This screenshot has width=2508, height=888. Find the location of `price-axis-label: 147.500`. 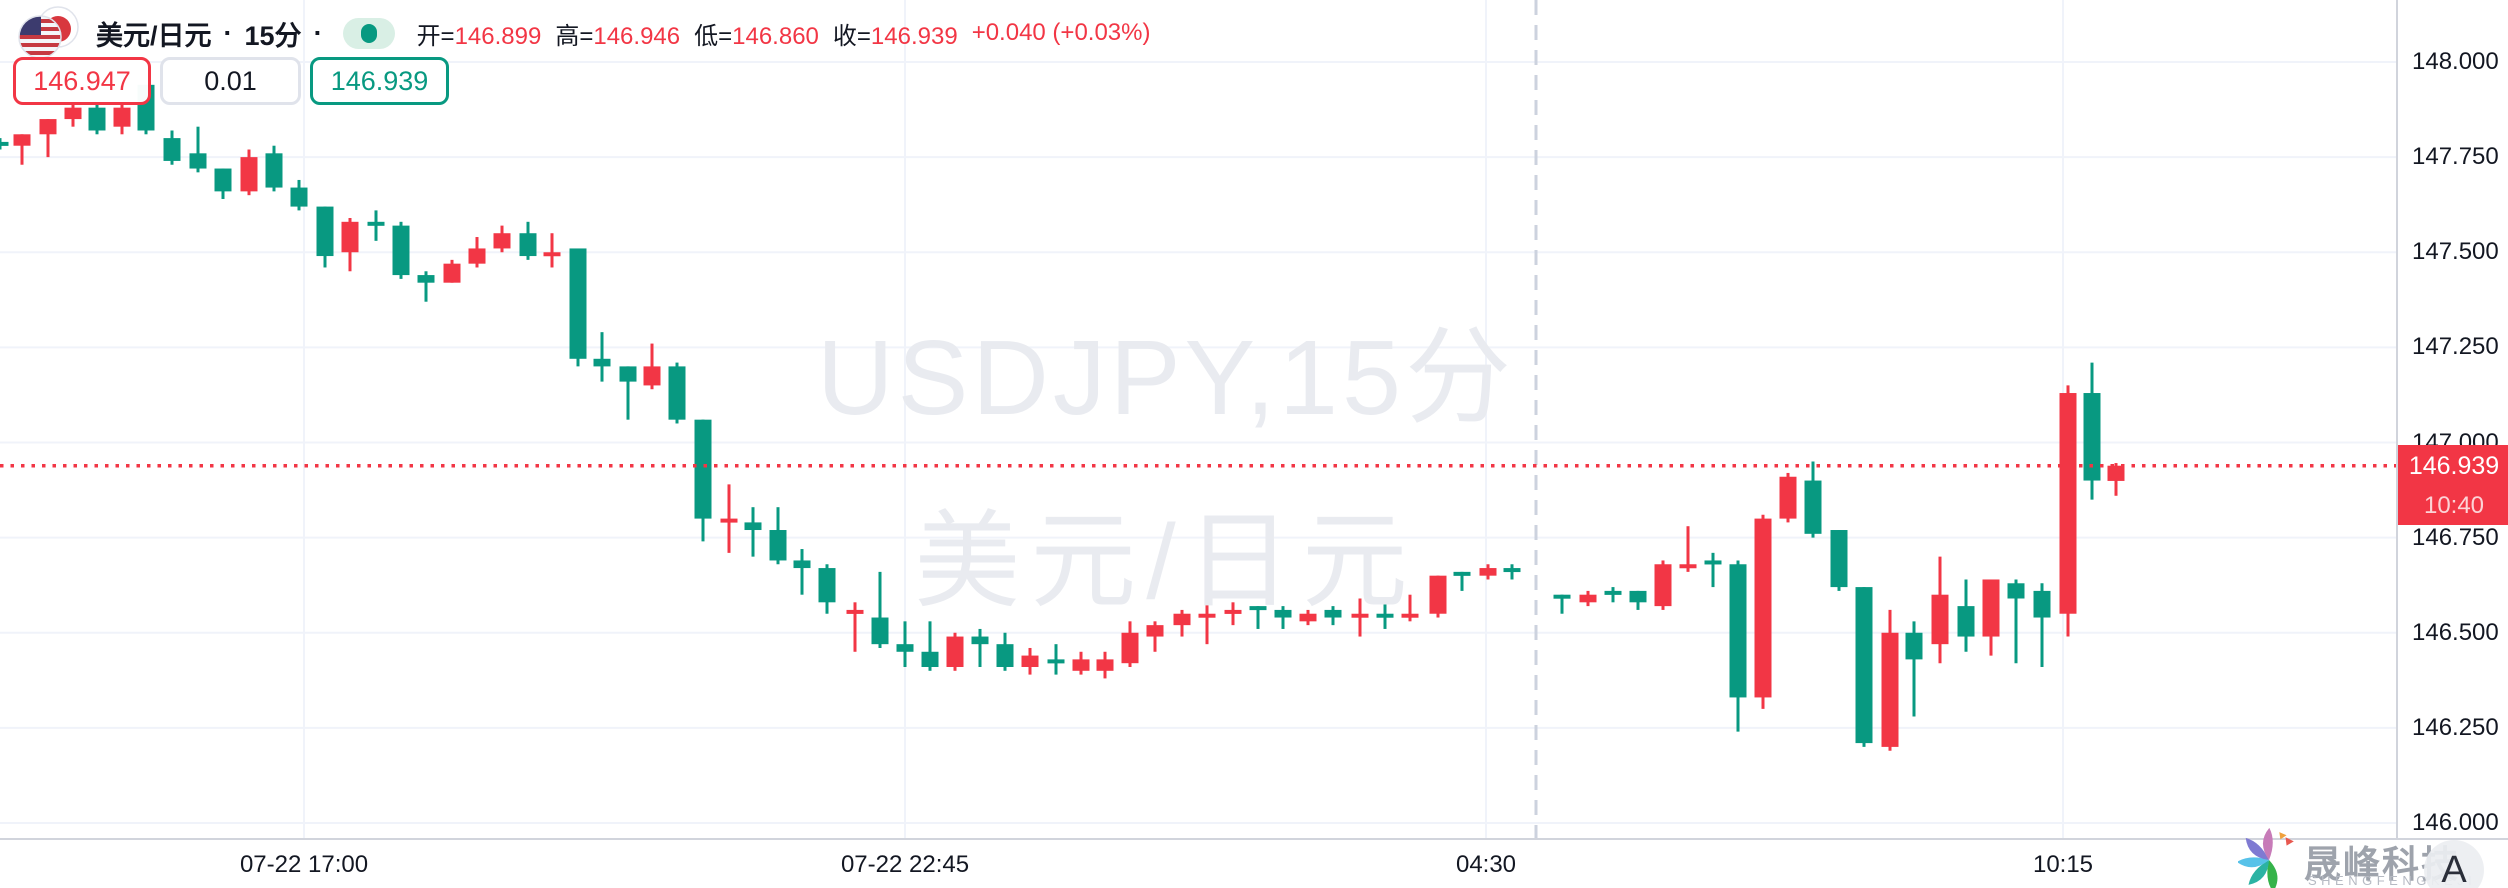

price-axis-label: 147.500 is located at coordinates (2455, 252).